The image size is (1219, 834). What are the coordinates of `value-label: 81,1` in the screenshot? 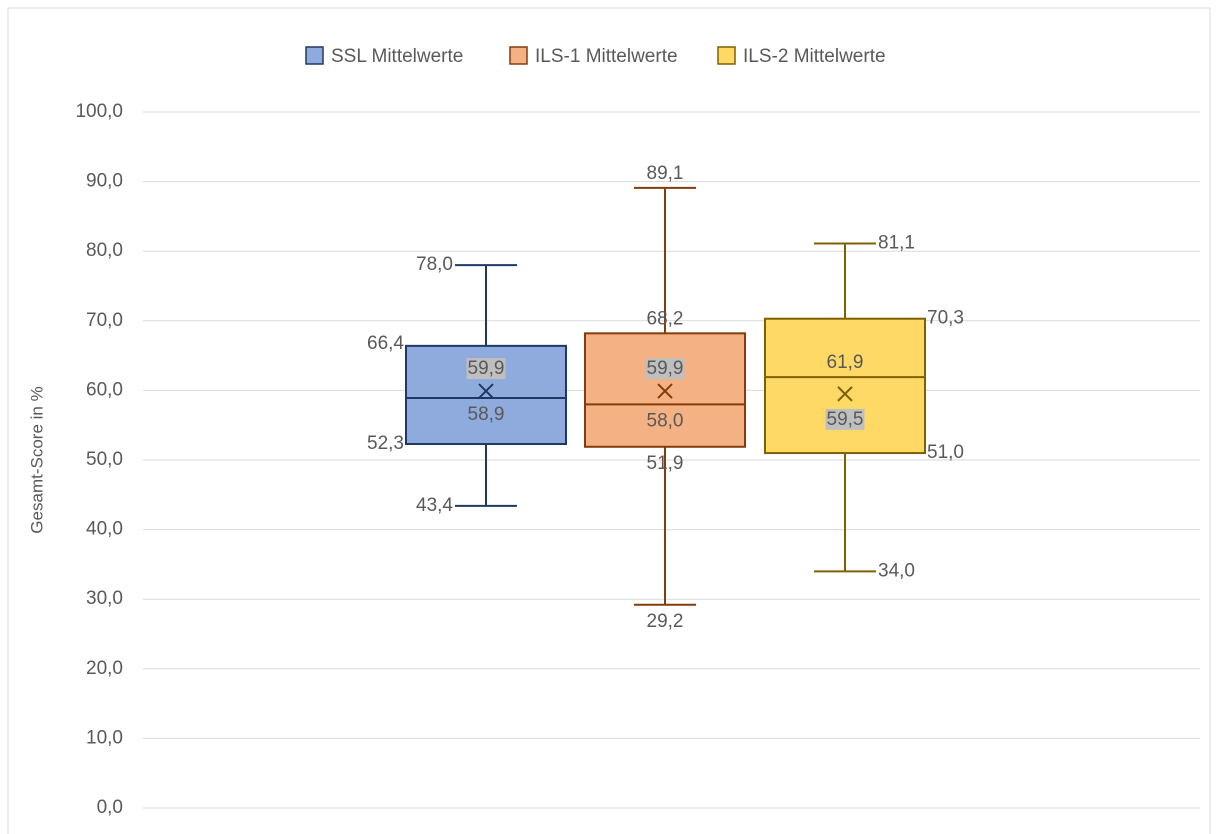 It's located at (896, 243).